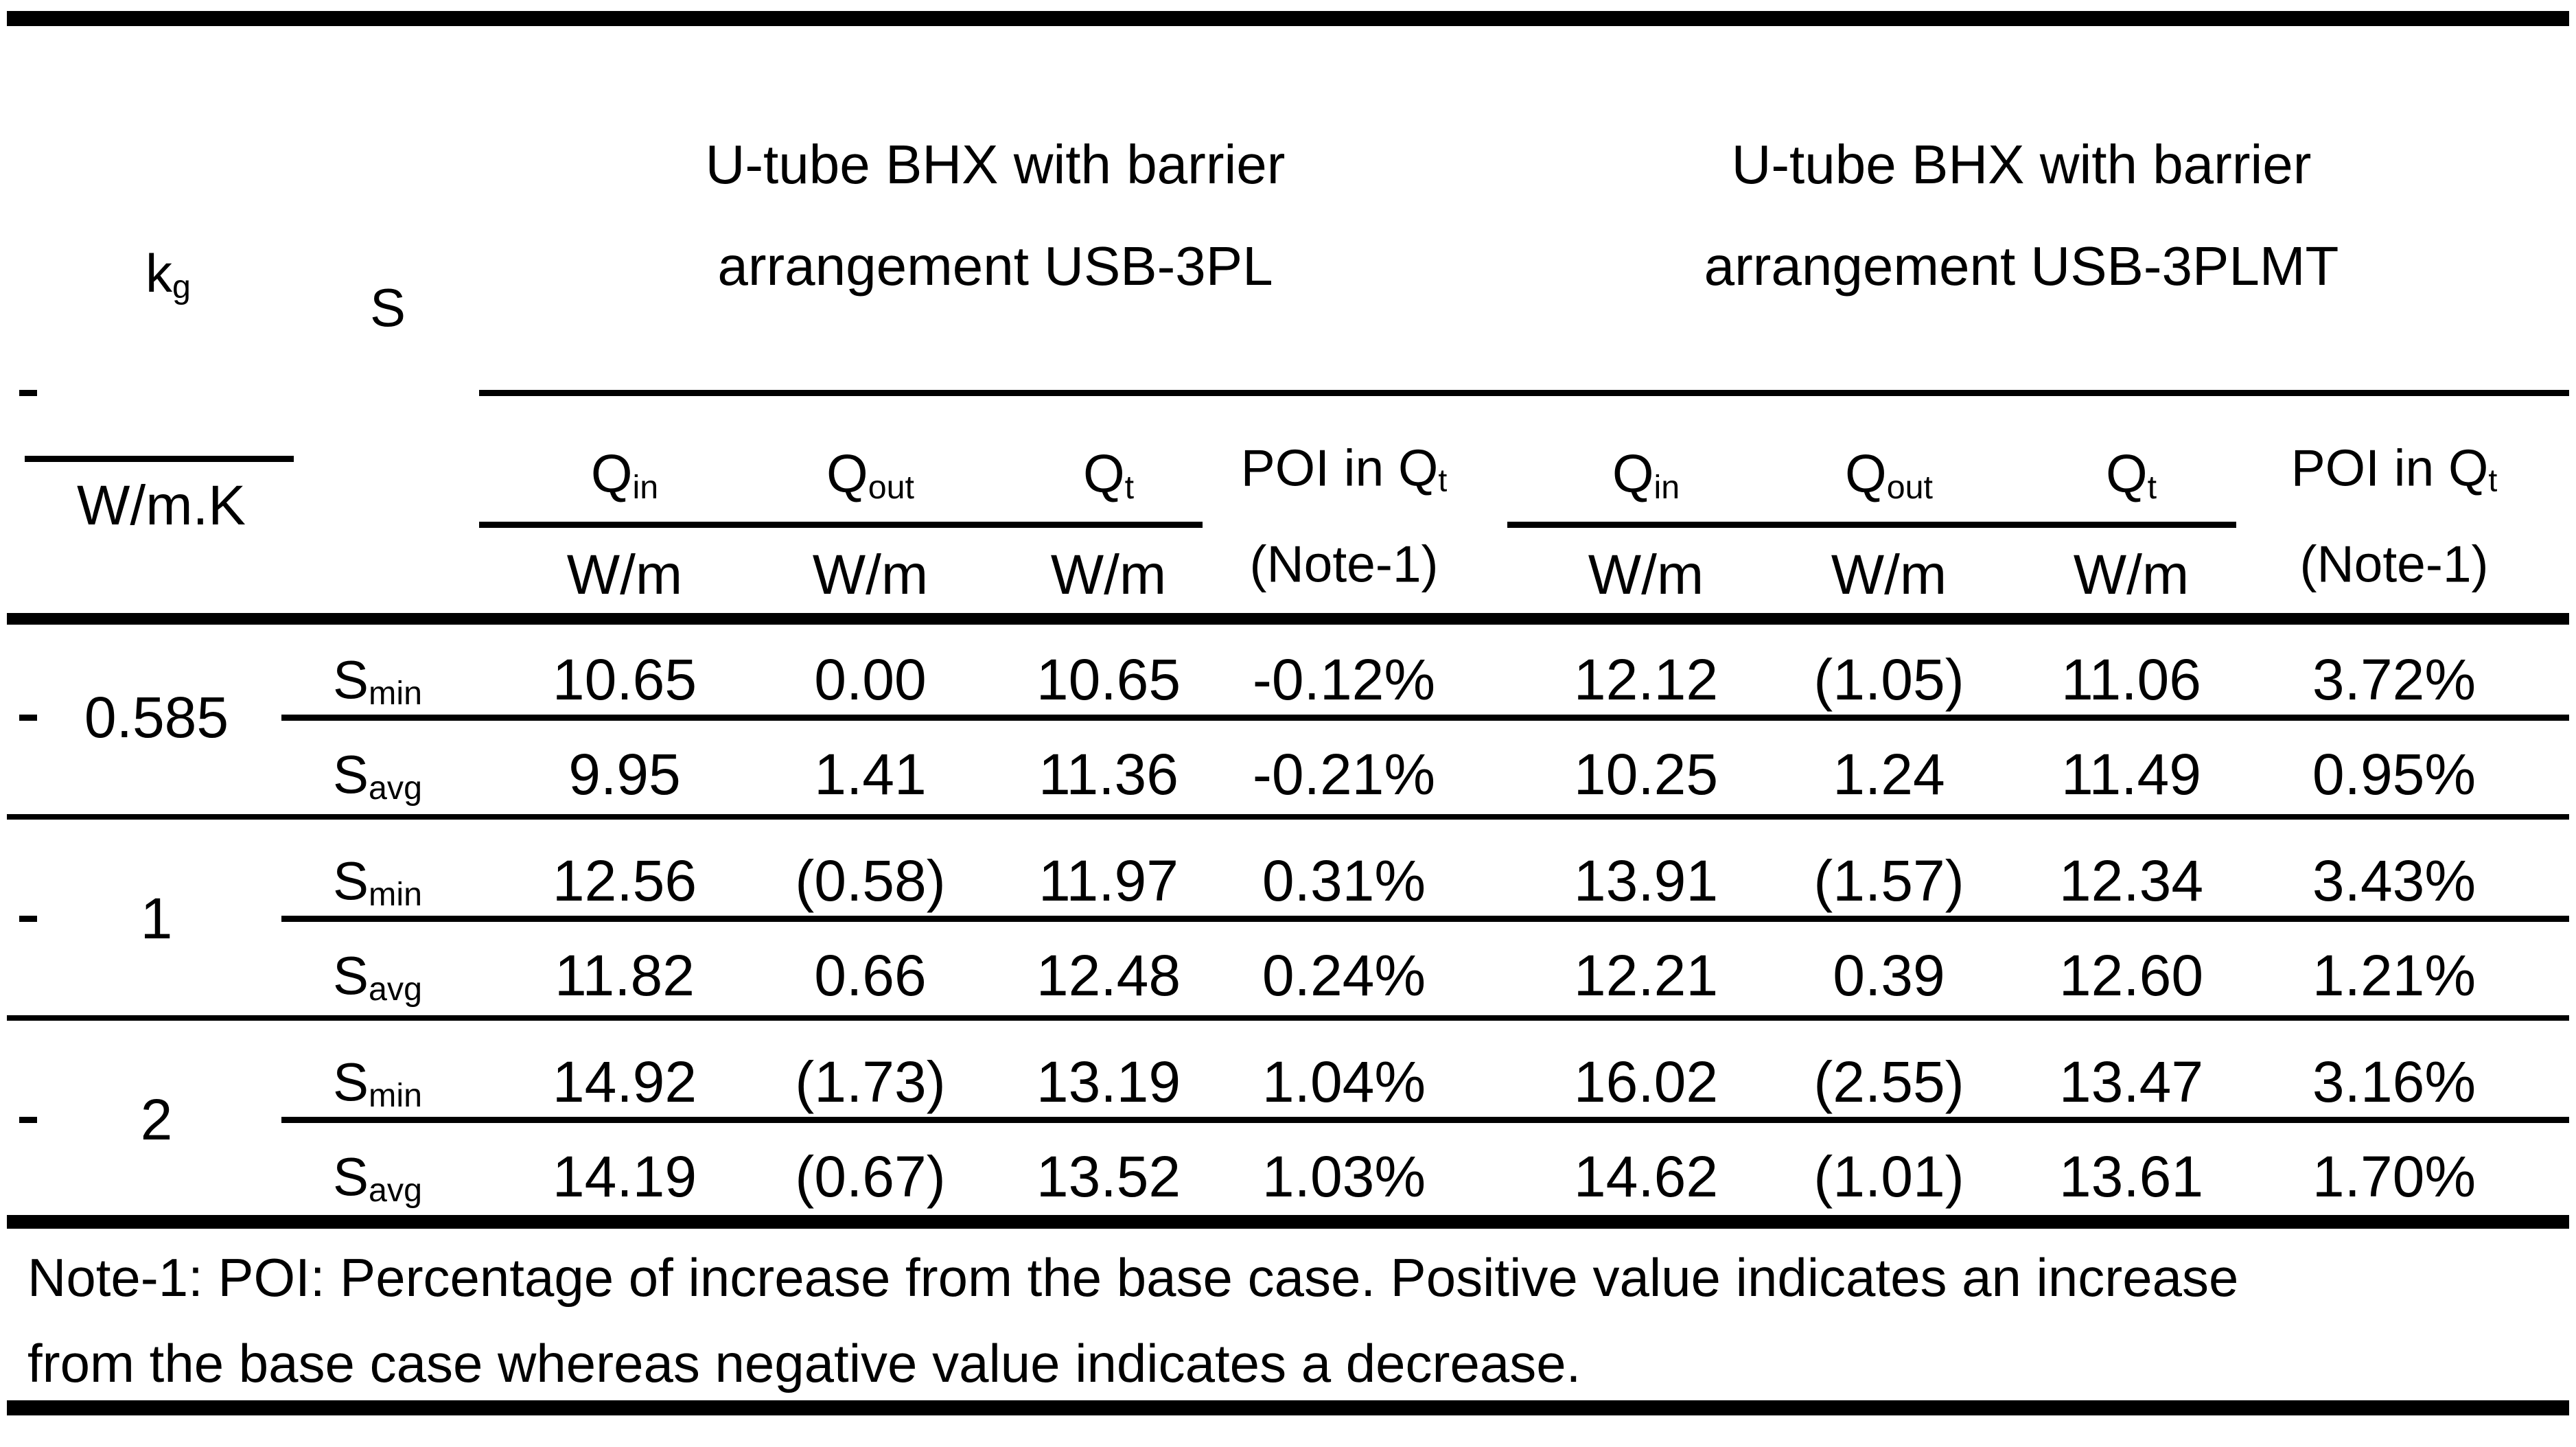  I want to click on s-label-row2: Smin, so click(377, 882).